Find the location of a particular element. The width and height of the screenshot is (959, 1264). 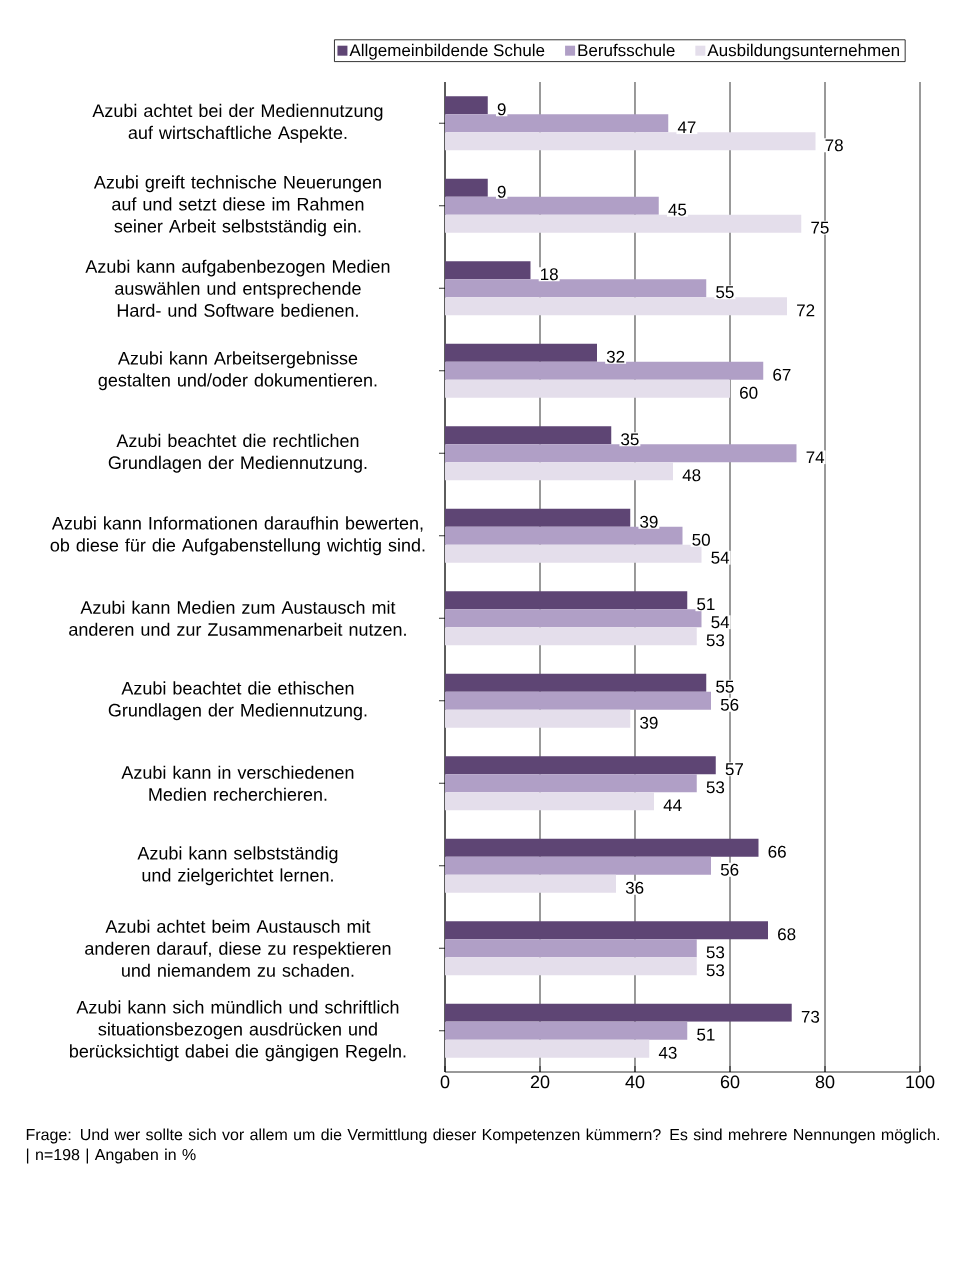

data-label: 74 is located at coordinates (815, 457).